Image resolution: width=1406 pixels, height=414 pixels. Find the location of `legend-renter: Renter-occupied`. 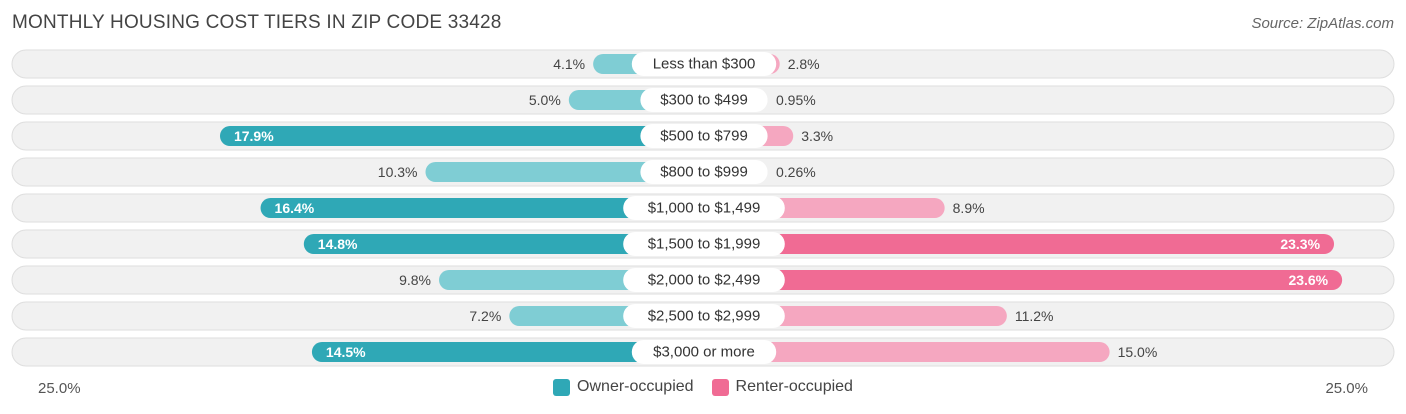

legend-renter: Renter-occupied is located at coordinates (782, 387).